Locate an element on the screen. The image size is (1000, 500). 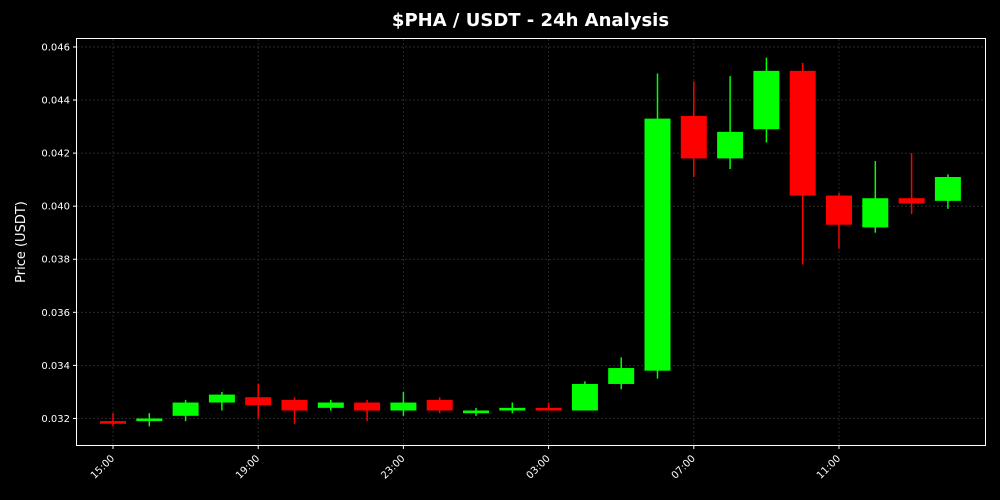
y-axis: 0.032 0.034 0.036 0.038 0.040 0.042 0.044 0.046 is located at coordinates (59, 233).